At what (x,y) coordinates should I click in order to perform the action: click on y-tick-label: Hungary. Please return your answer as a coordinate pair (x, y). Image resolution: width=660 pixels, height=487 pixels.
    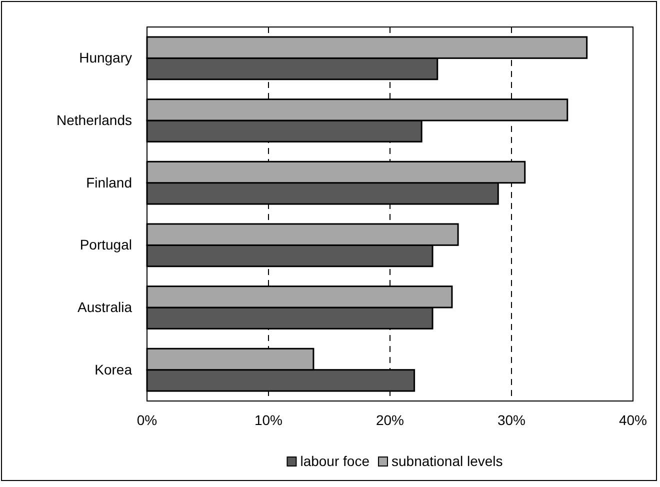
    Looking at the image, I should click on (105, 58).